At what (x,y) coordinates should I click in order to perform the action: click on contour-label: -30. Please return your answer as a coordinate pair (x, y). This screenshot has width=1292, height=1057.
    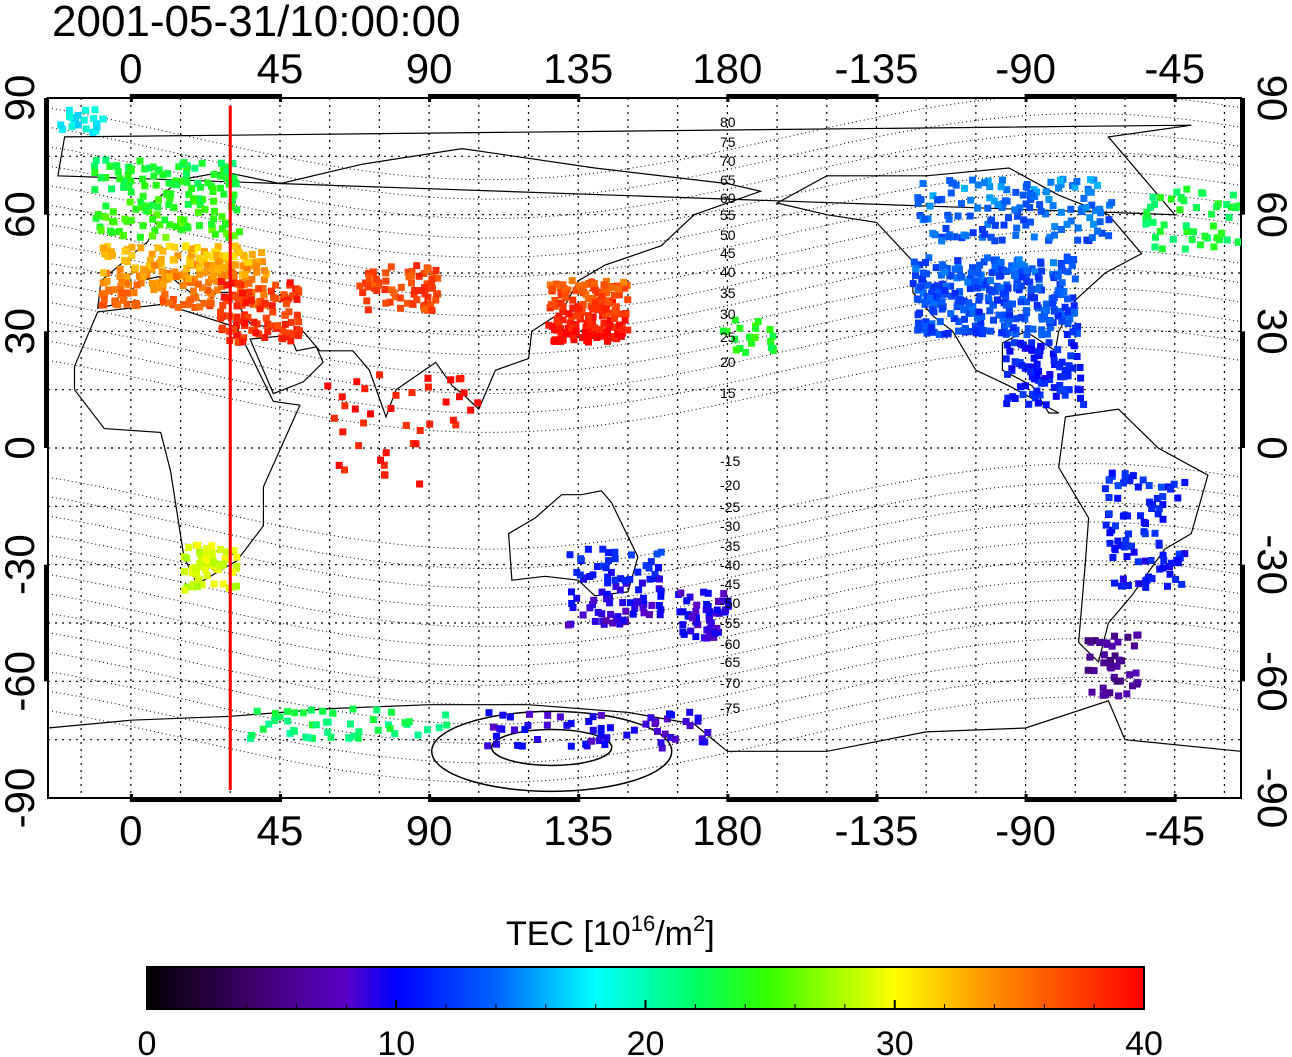
    Looking at the image, I should click on (730, 526).